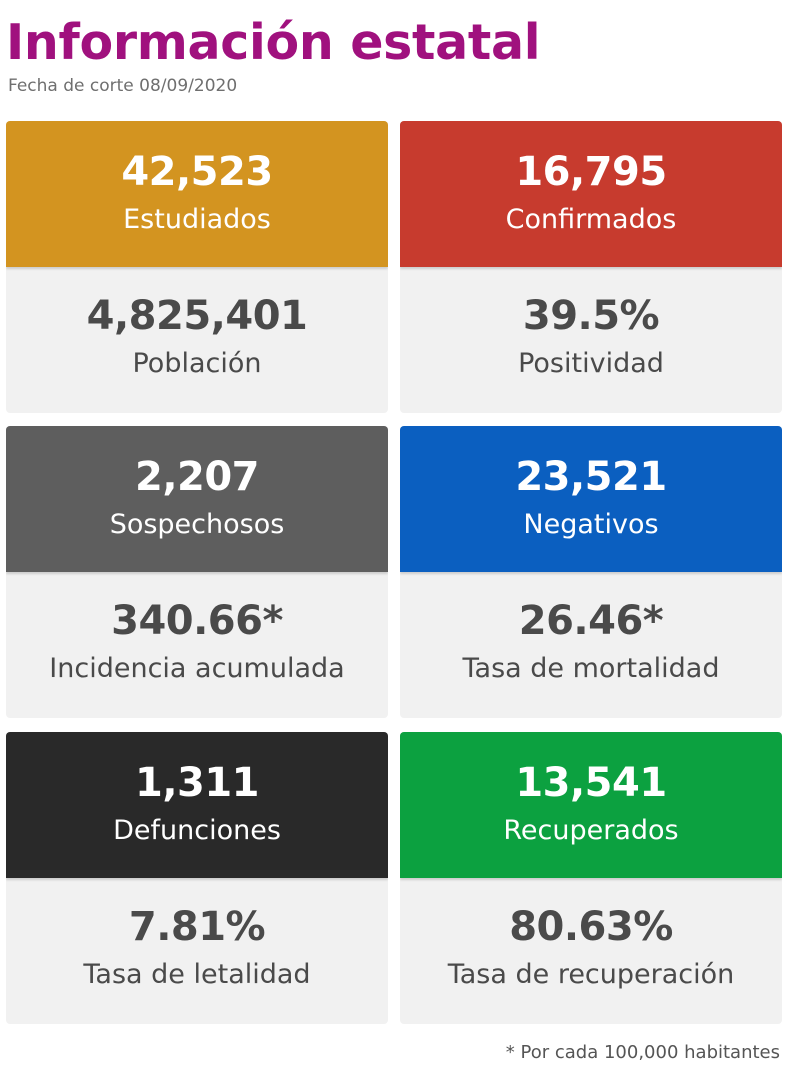  I want to click on footnote: * Por cada 100,000 habitantes, so click(642, 1052).